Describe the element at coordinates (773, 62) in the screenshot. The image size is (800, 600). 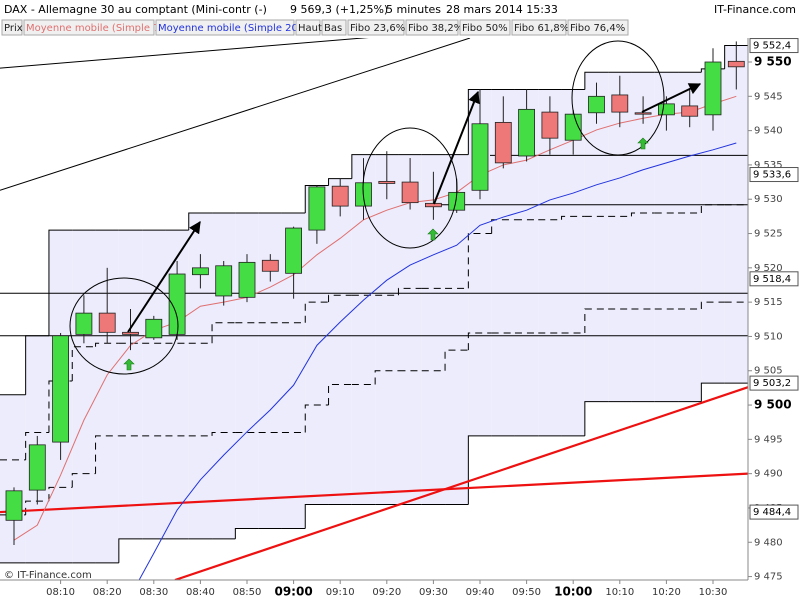
I see `y-tick-label: 9 550` at that location.